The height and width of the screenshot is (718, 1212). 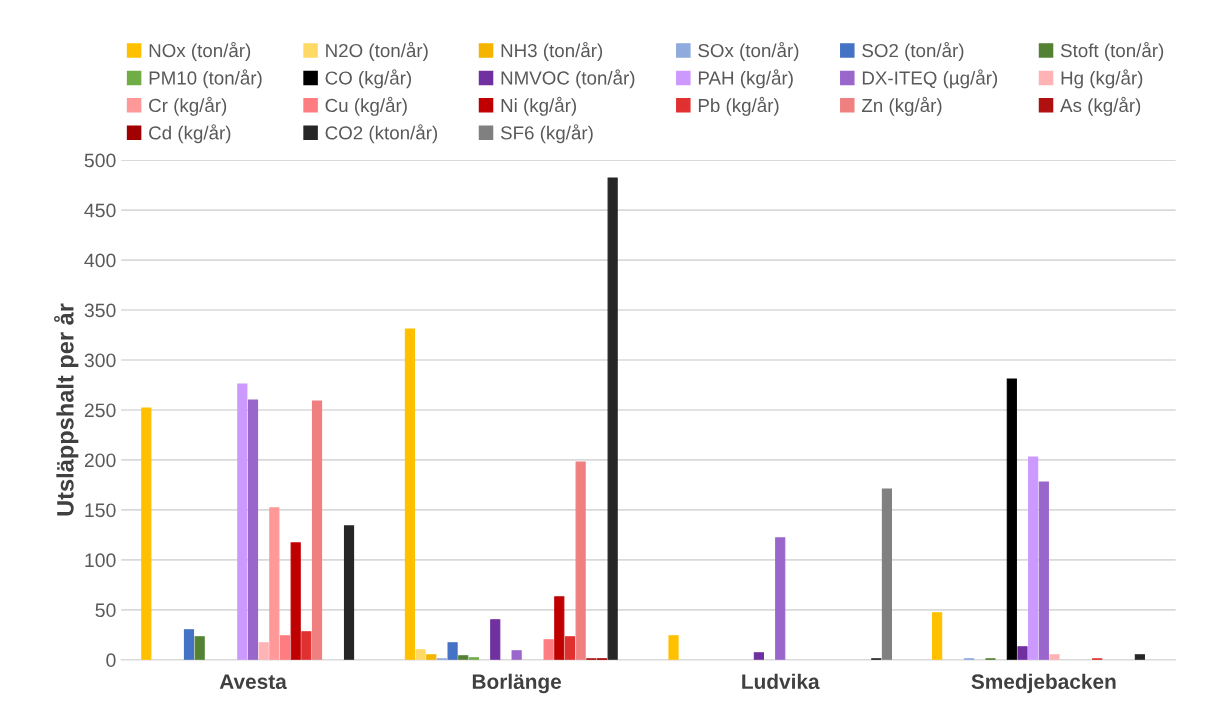 What do you see at coordinates (100, 410) in the screenshot?
I see `y-tick-label: 250` at bounding box center [100, 410].